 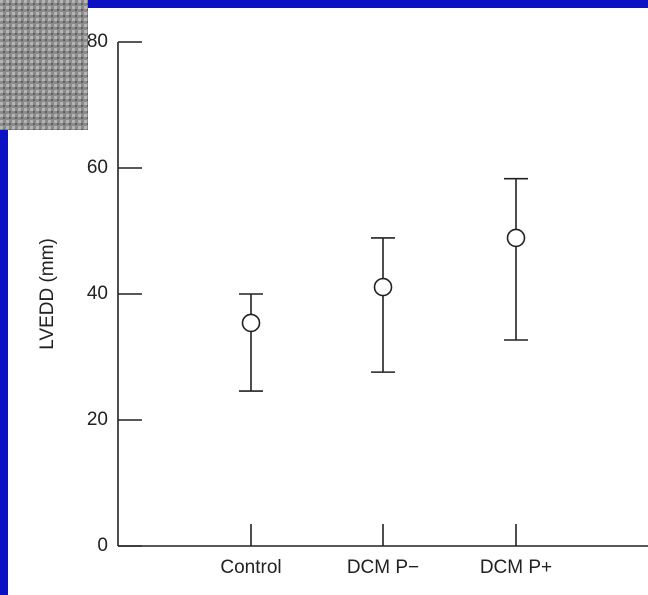 I want to click on y-tick-label: 0, so click(x=102, y=545).